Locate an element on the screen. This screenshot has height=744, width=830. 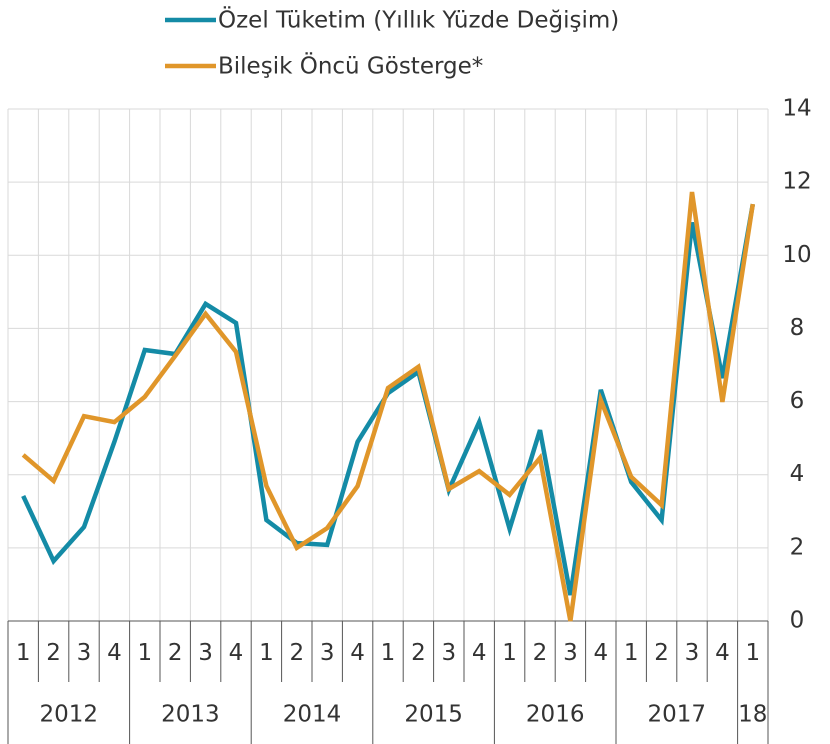
y-tick-label: 6 is located at coordinates (797, 401).